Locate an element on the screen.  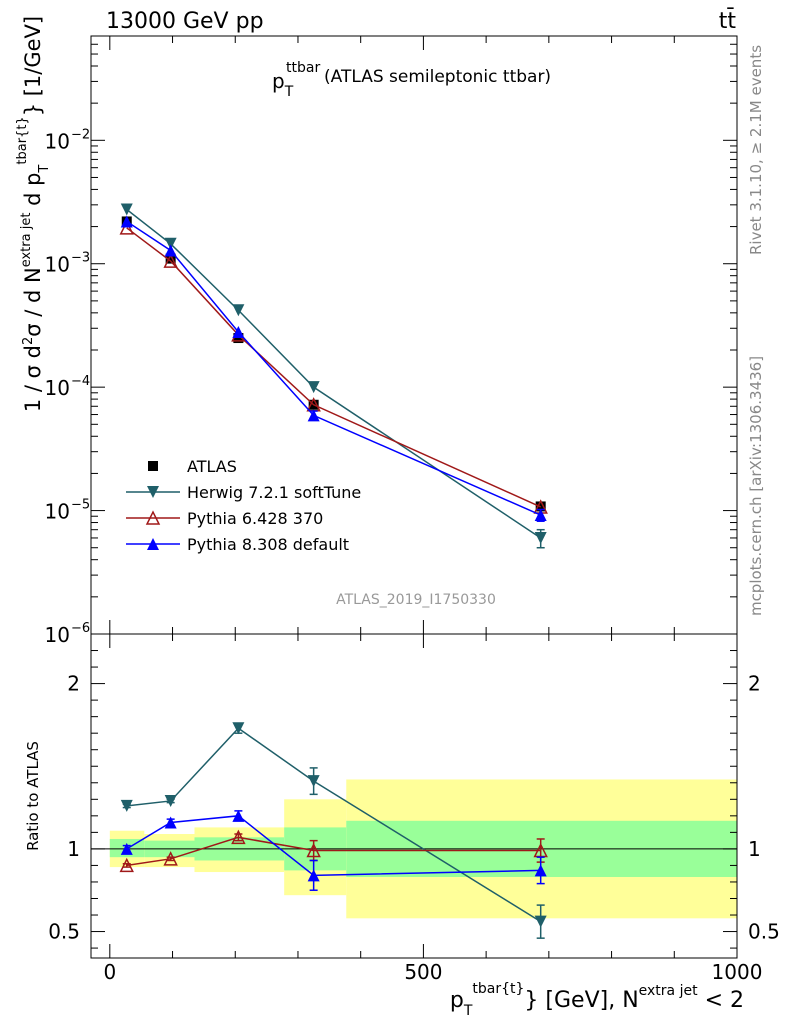
analysis-watermark: ATLAS_2019_I1750330 is located at coordinates (416, 600).